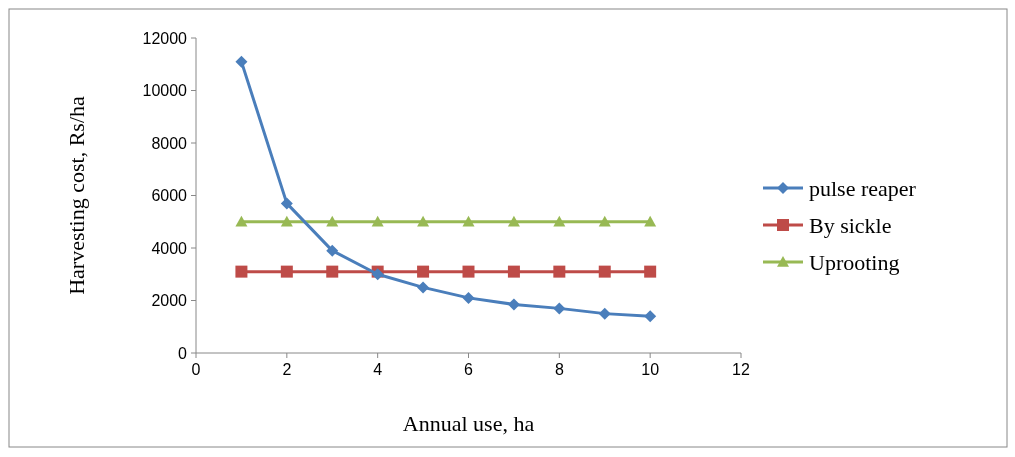 This screenshot has height=457, width=1015. Describe the element at coordinates (165, 38) in the screenshot. I see `y-tick-label: 12000` at that location.